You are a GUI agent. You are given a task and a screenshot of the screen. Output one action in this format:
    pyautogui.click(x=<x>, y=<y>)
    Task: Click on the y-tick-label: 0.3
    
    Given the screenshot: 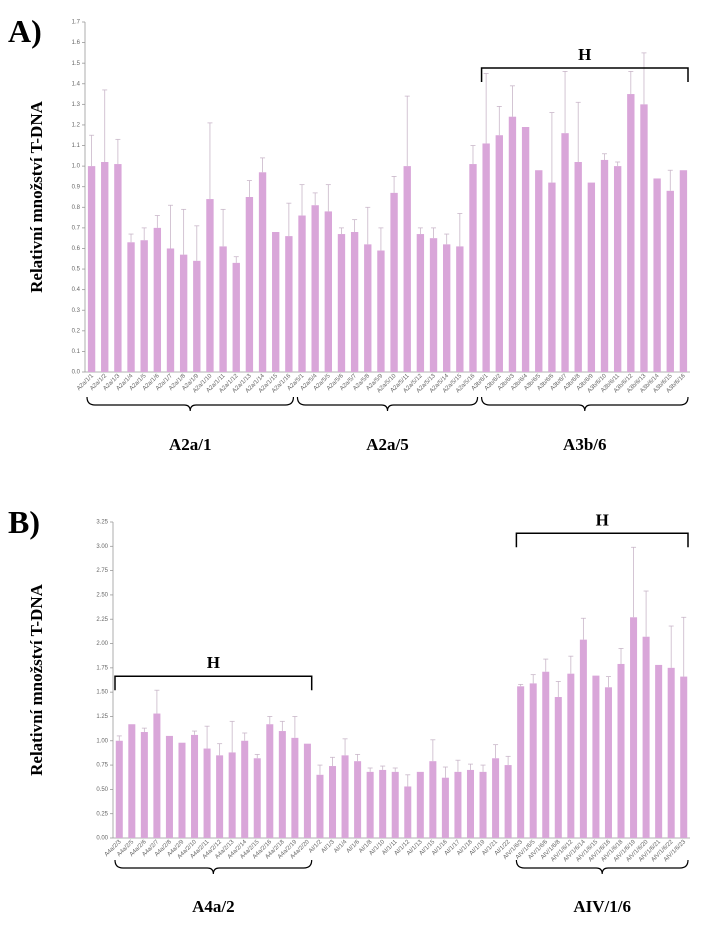 What is the action you would take?
    pyautogui.click(x=76, y=311)
    